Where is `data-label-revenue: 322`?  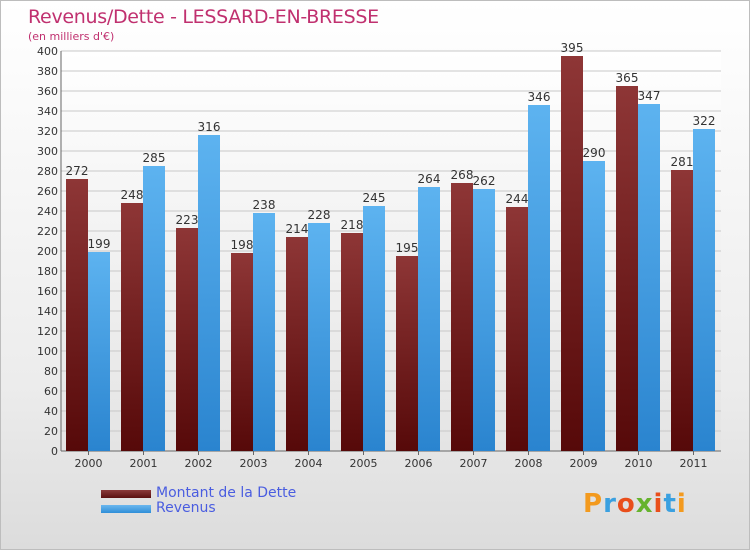 data-label-revenue: 322 is located at coordinates (704, 121).